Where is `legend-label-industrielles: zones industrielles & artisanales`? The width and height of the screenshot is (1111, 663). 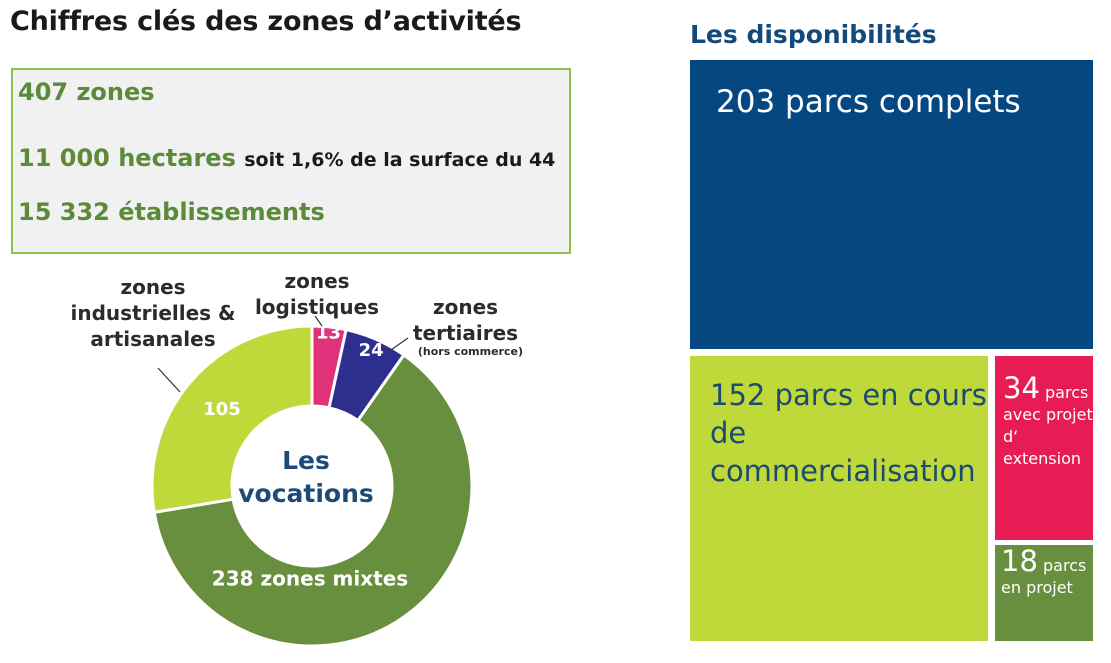 legend-label-industrielles: zones industrielles & artisanales is located at coordinates (153, 313).